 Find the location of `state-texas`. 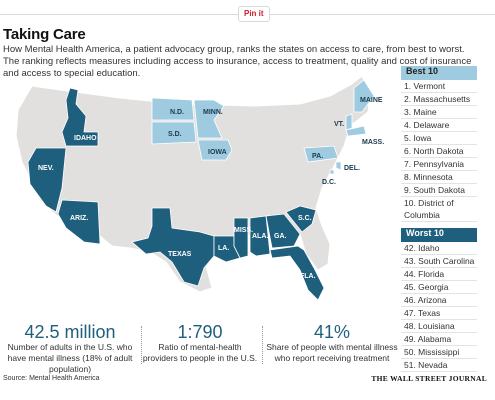

state-texas is located at coordinates (173, 247).